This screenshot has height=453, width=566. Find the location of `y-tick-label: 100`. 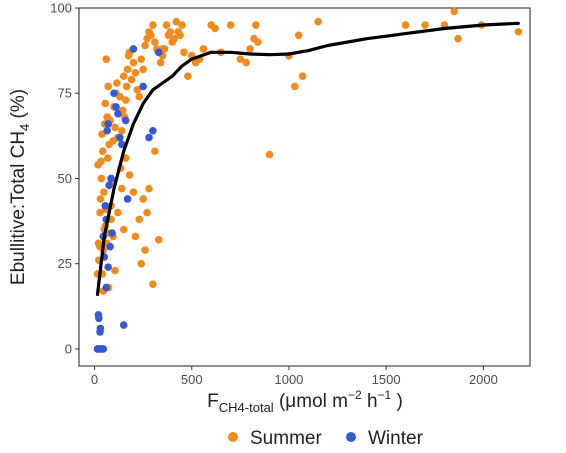

y-tick-label: 100 is located at coordinates (61, 8).